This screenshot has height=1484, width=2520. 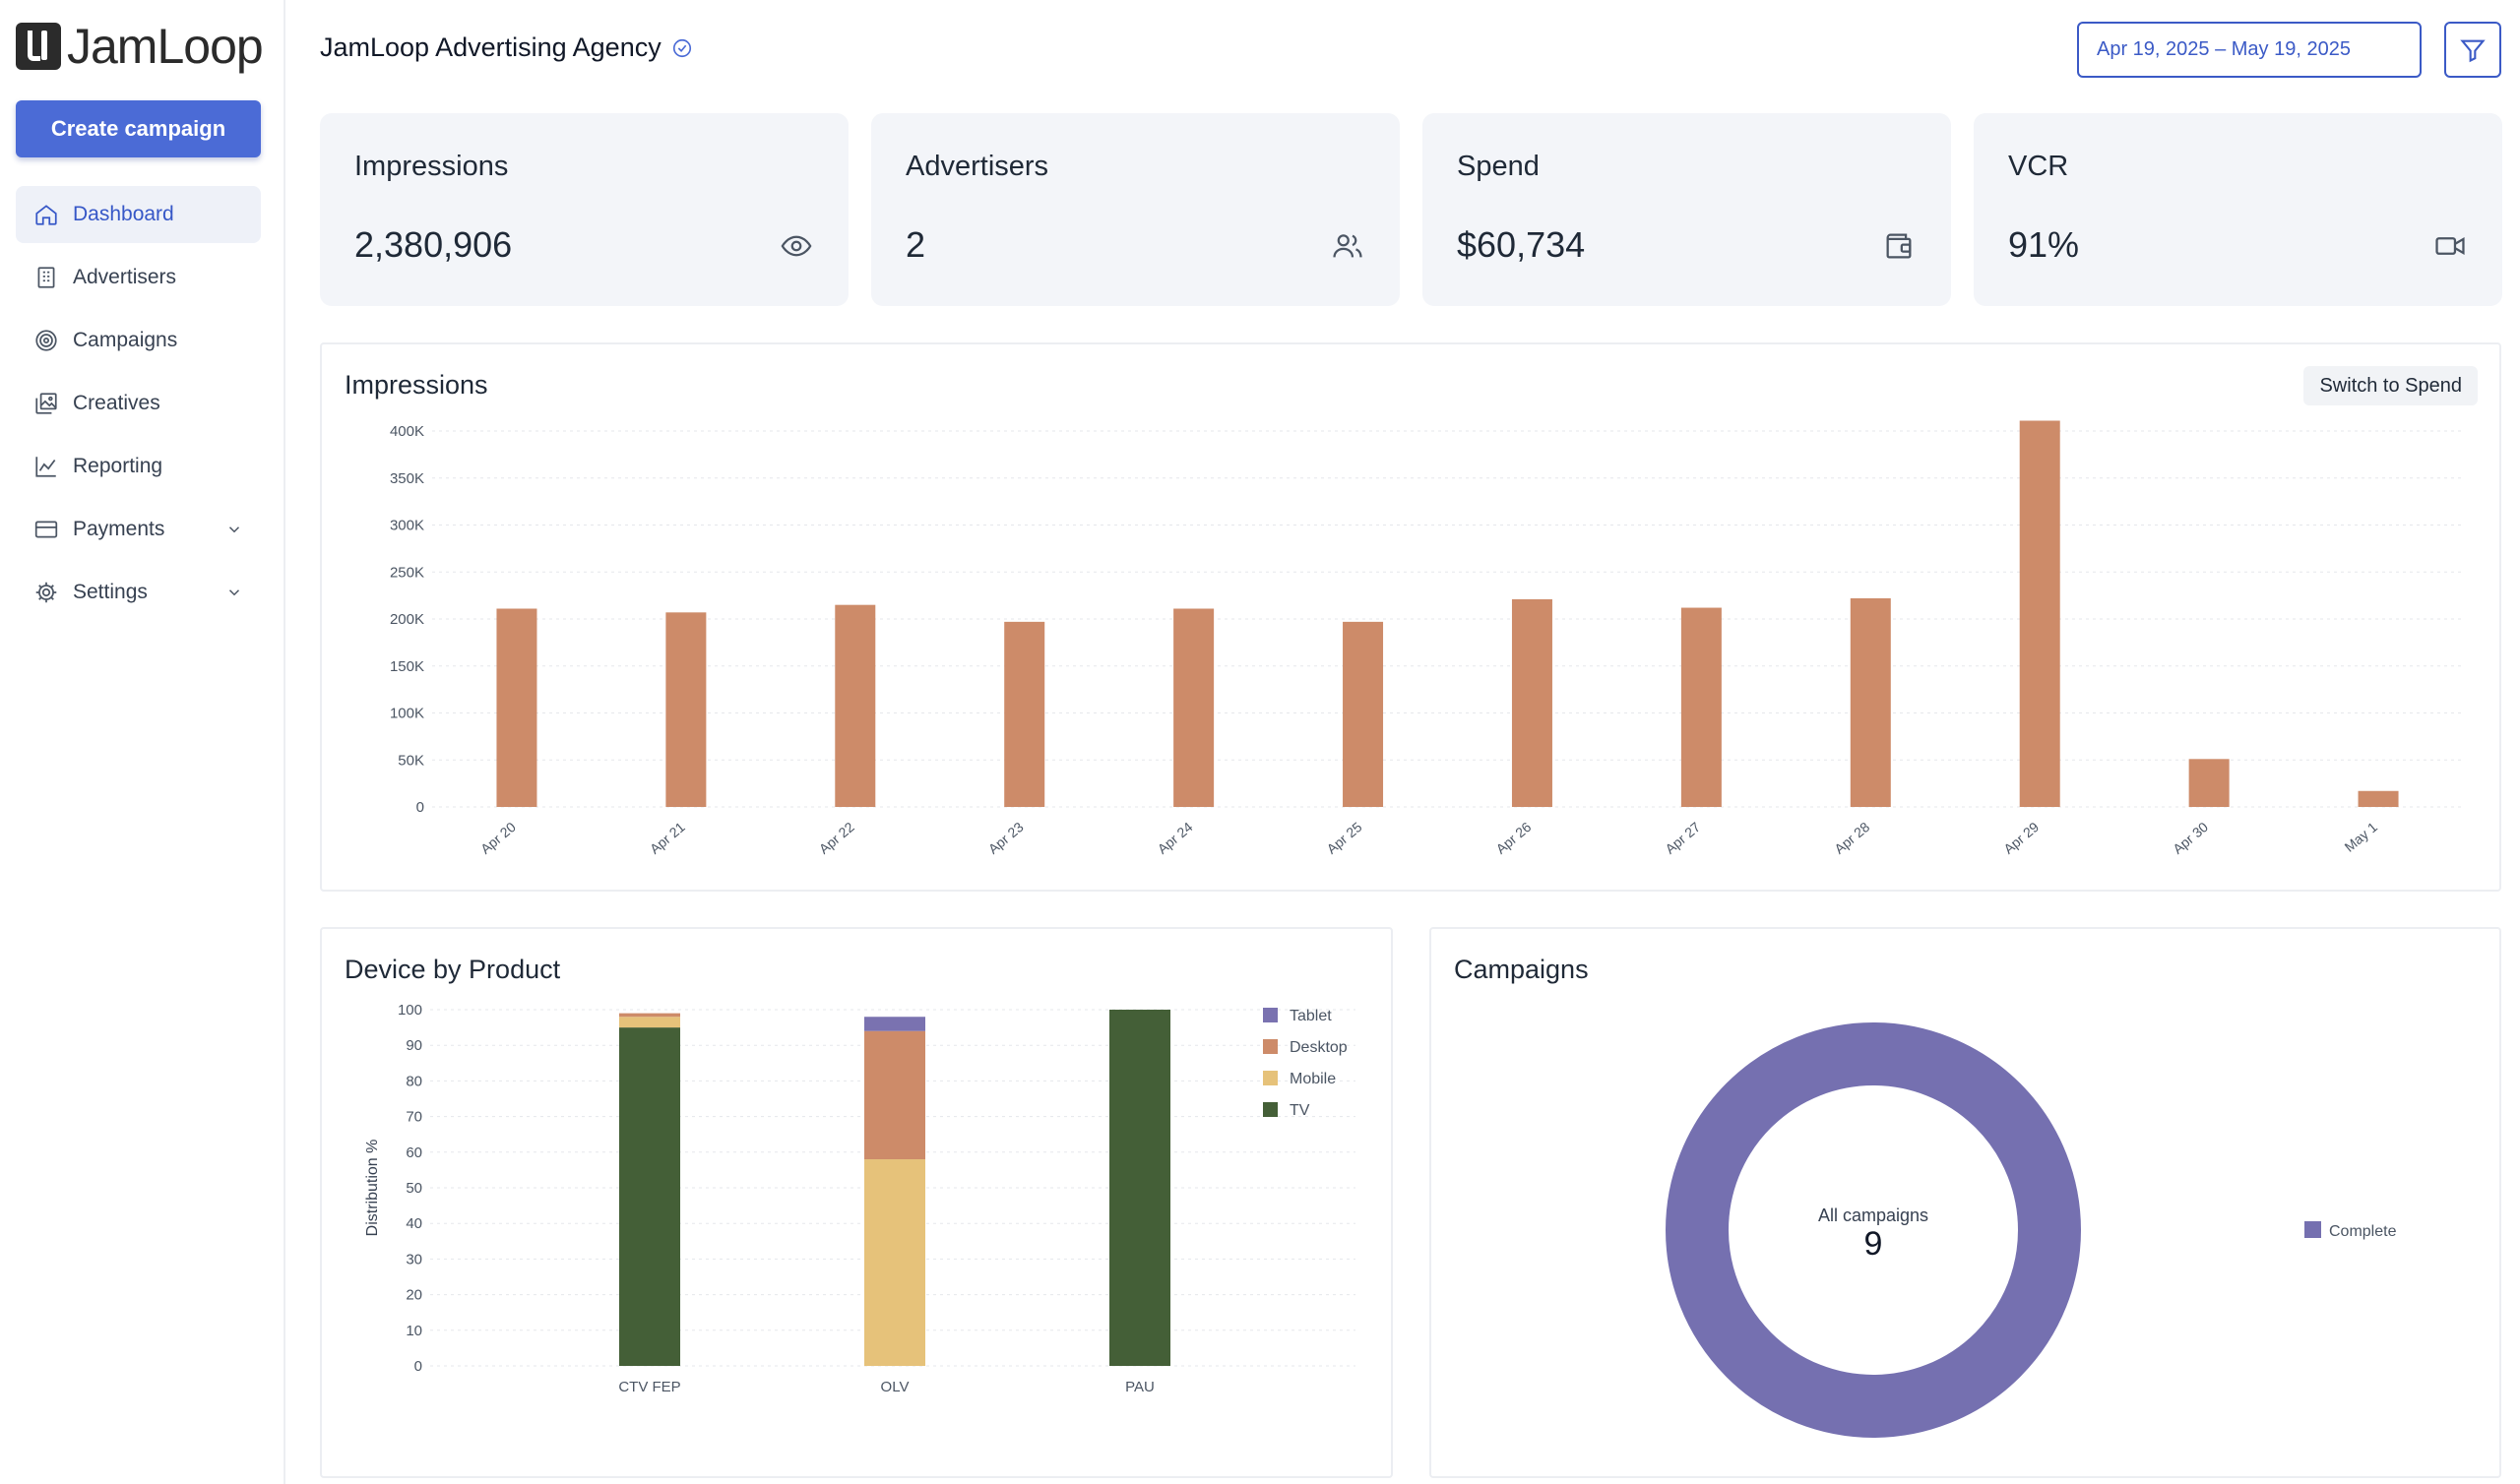 What do you see at coordinates (1686, 210) in the screenshot?
I see `stat-card-spend: Spend $60,734` at bounding box center [1686, 210].